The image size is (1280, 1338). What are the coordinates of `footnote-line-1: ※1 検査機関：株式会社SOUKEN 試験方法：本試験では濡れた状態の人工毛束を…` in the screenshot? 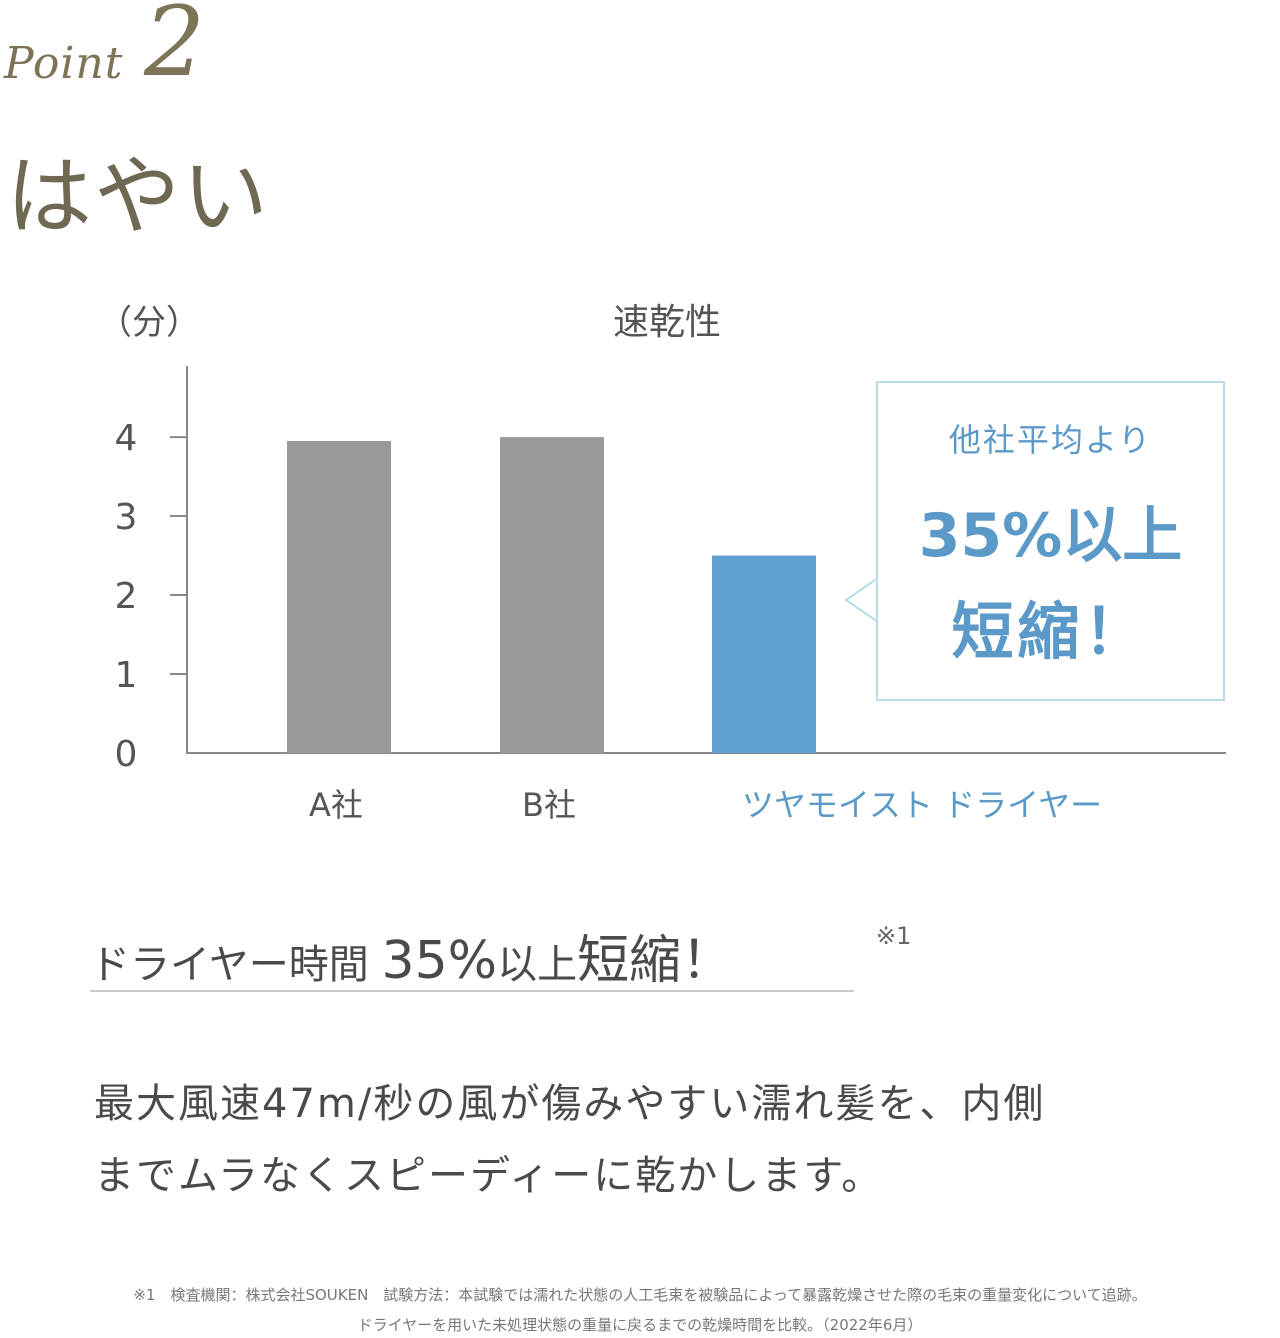 It's located at (640, 1295).